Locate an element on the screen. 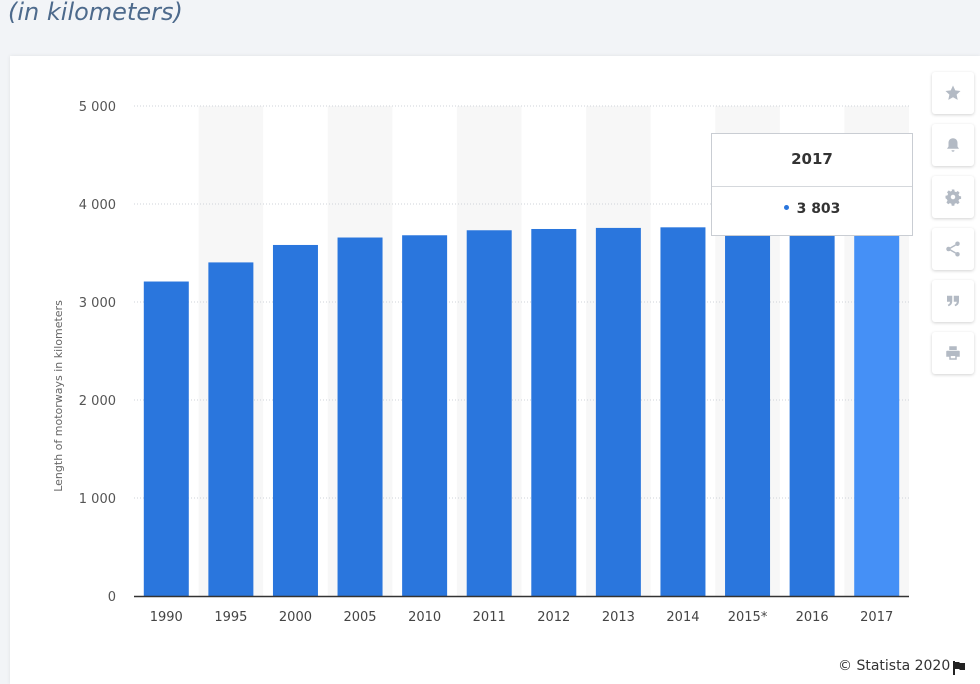 The height and width of the screenshot is (684, 980). bell-icon is located at coordinates (953, 145).